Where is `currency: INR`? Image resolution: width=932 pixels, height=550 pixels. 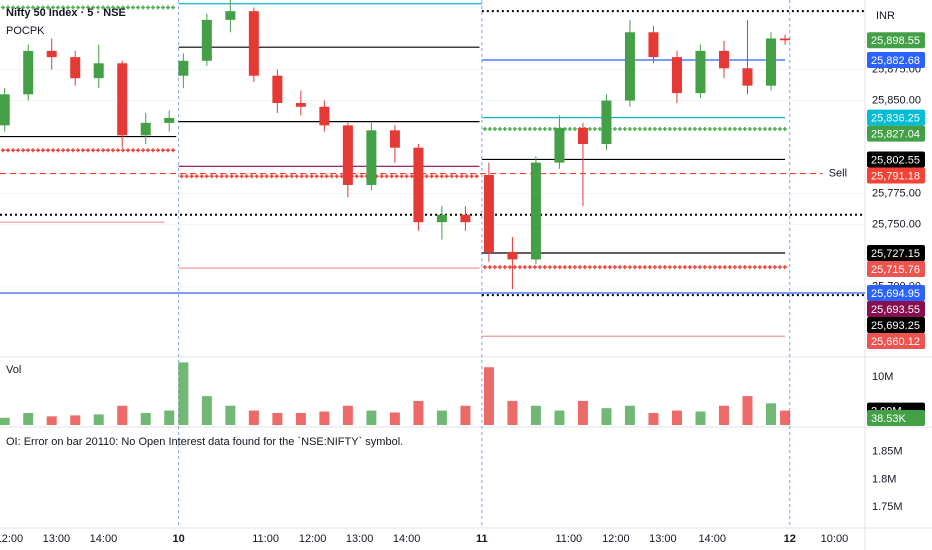
currency: INR is located at coordinates (885, 16).